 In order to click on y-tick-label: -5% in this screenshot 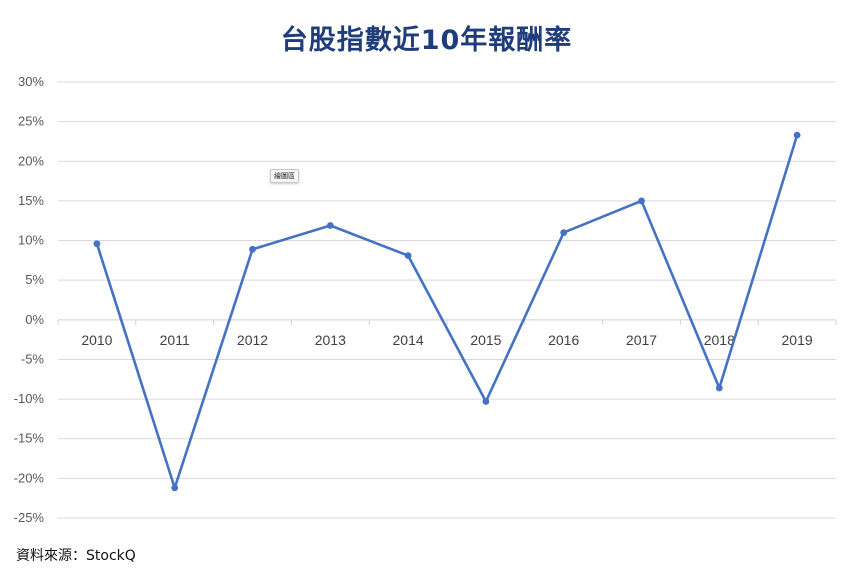, I will do `click(33, 358)`.